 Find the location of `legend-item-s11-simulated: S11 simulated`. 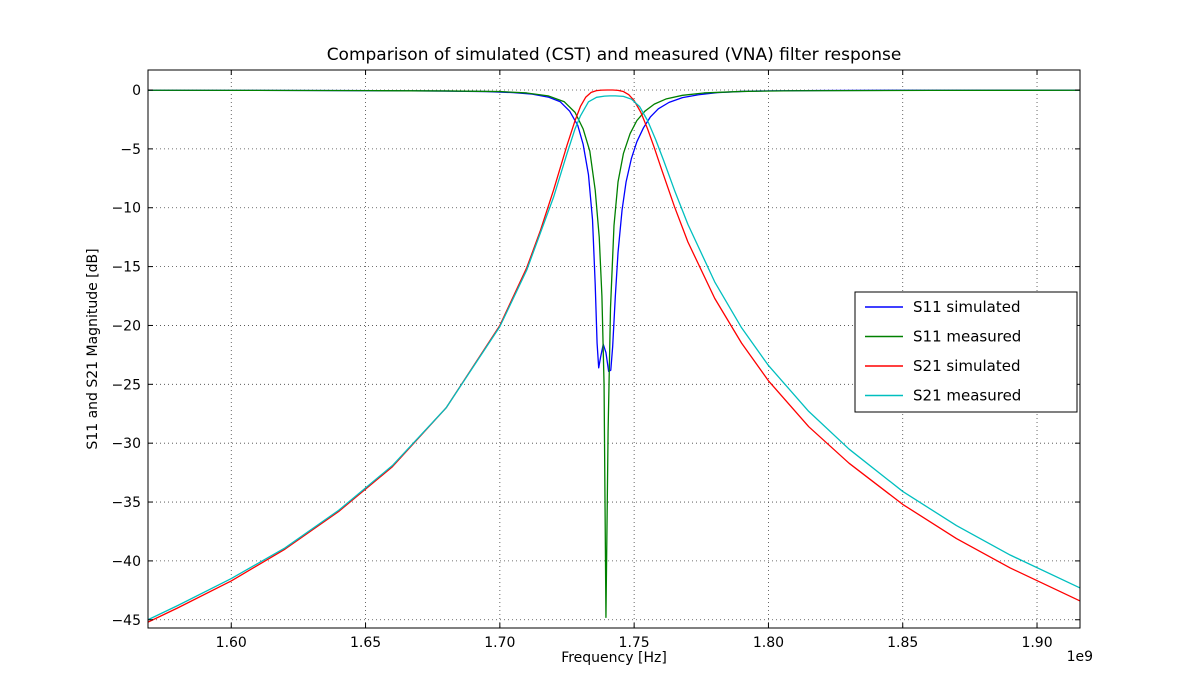

legend-item-s11-simulated: S11 simulated is located at coordinates (942, 307).